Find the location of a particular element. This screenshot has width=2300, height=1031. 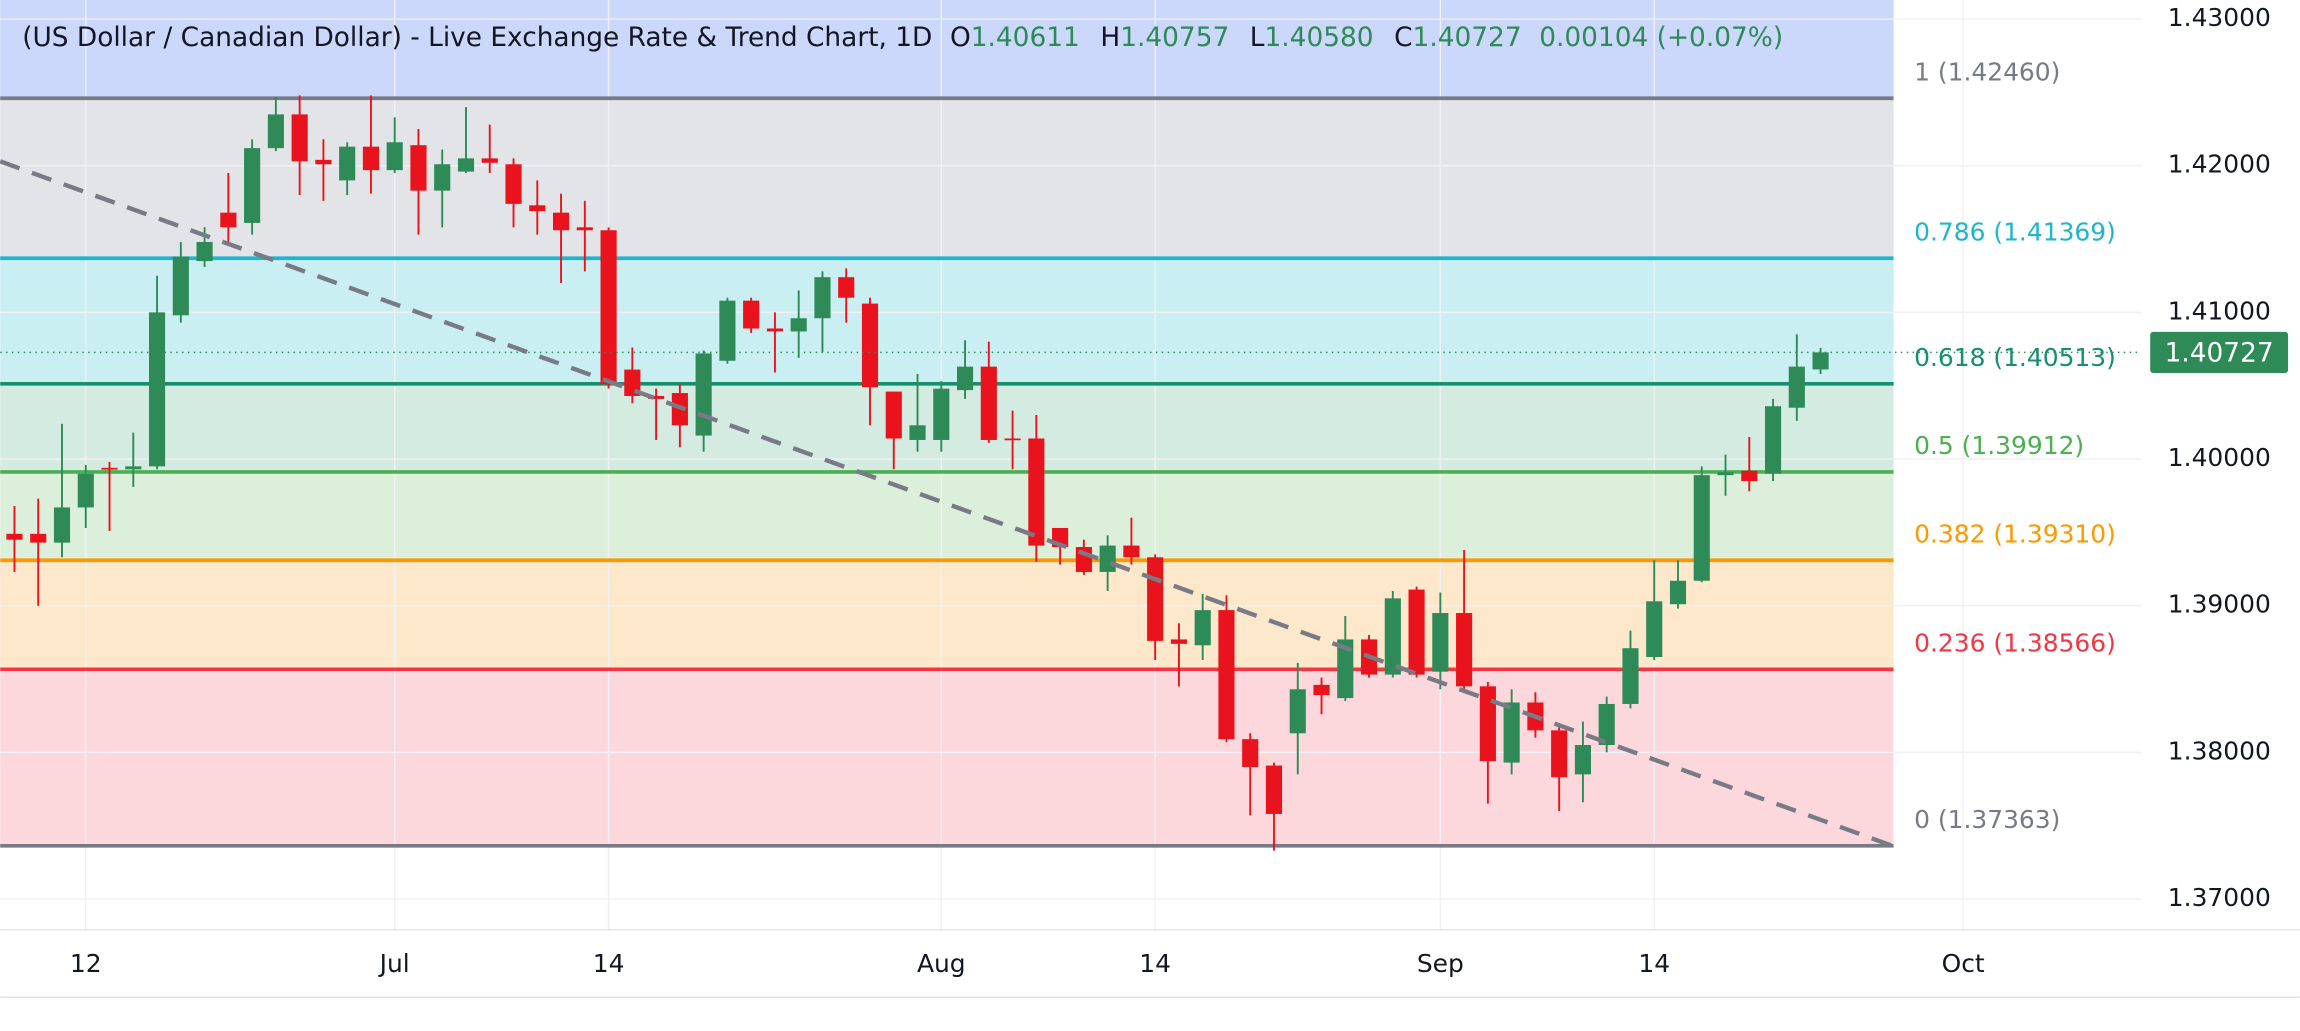

fib-label: 0.618 (1.40513) is located at coordinates (2015, 357).